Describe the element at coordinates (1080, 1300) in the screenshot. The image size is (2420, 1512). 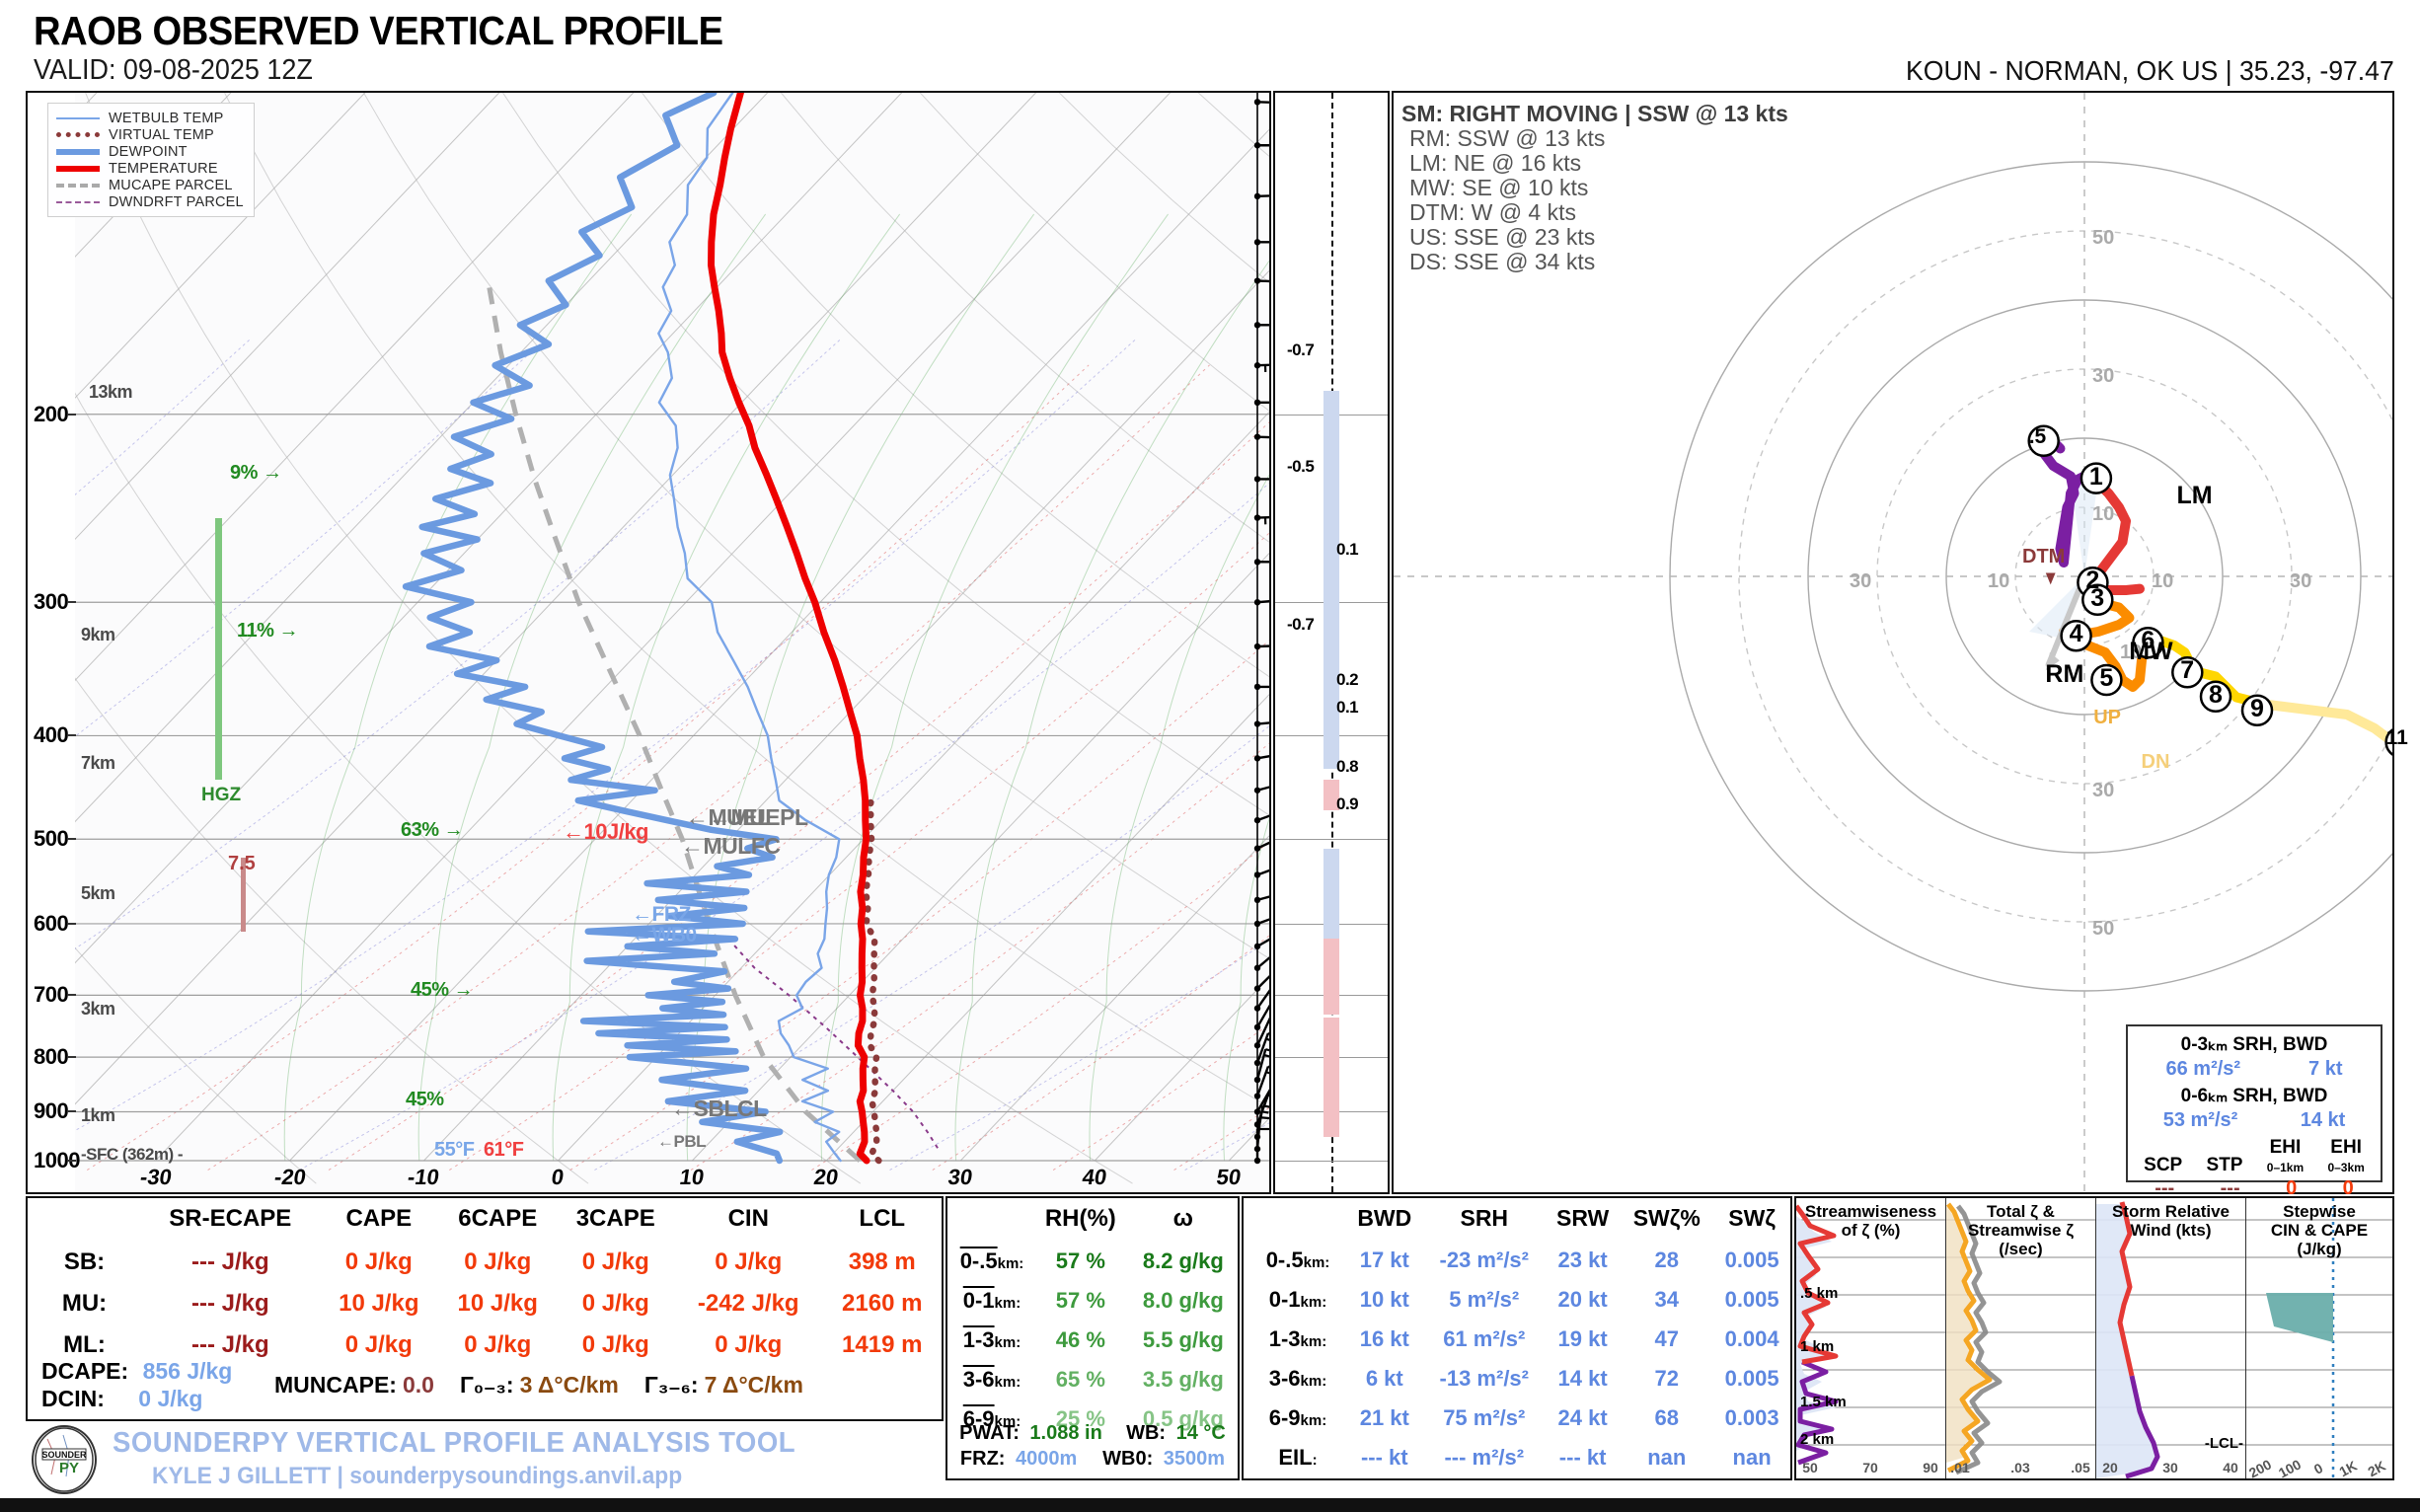
I see `table-cell: 57 %` at that location.